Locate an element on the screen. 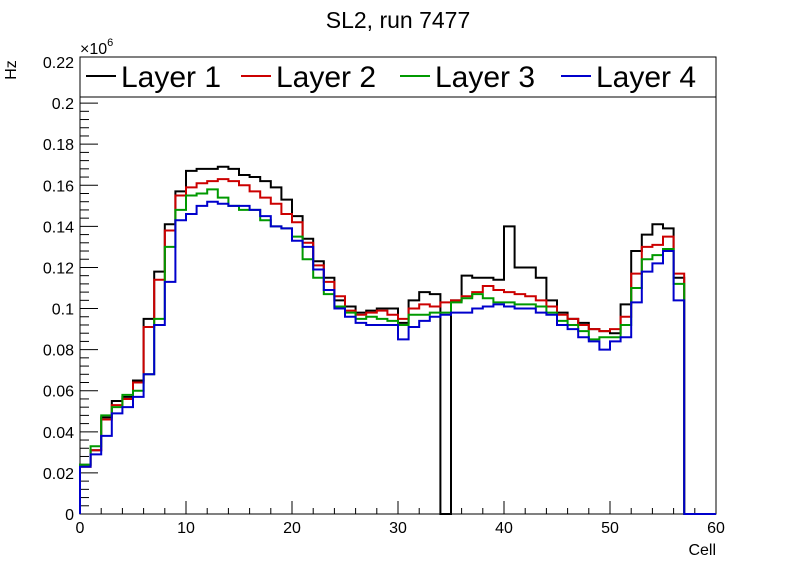  x-tick-label: 60 is located at coordinates (716, 528).